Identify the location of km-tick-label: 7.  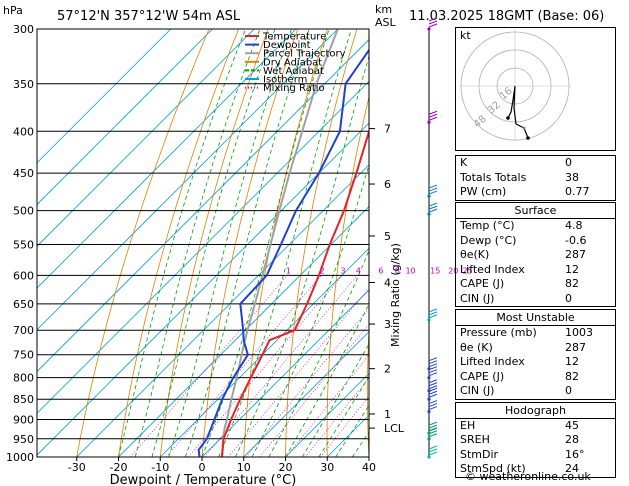
(387, 129).